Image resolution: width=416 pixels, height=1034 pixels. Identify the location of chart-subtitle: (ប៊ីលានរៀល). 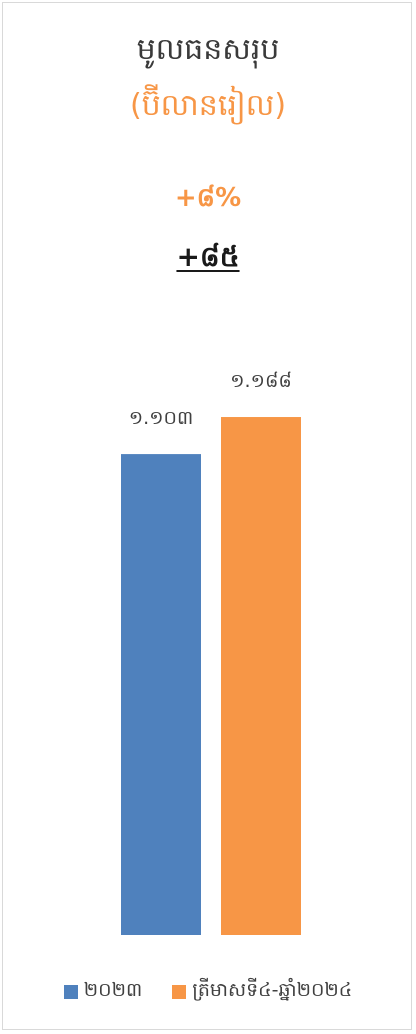
(208, 105).